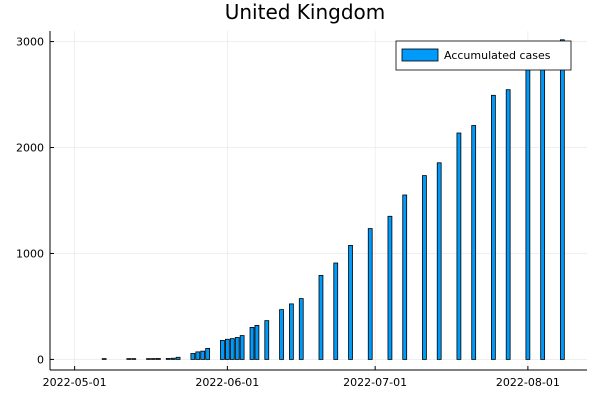  What do you see at coordinates (301, 377) in the screenshot?
I see `x-axis-ticks: 2022-05-01 2022-06-01 2022-07-01 2022-08-01` at bounding box center [301, 377].